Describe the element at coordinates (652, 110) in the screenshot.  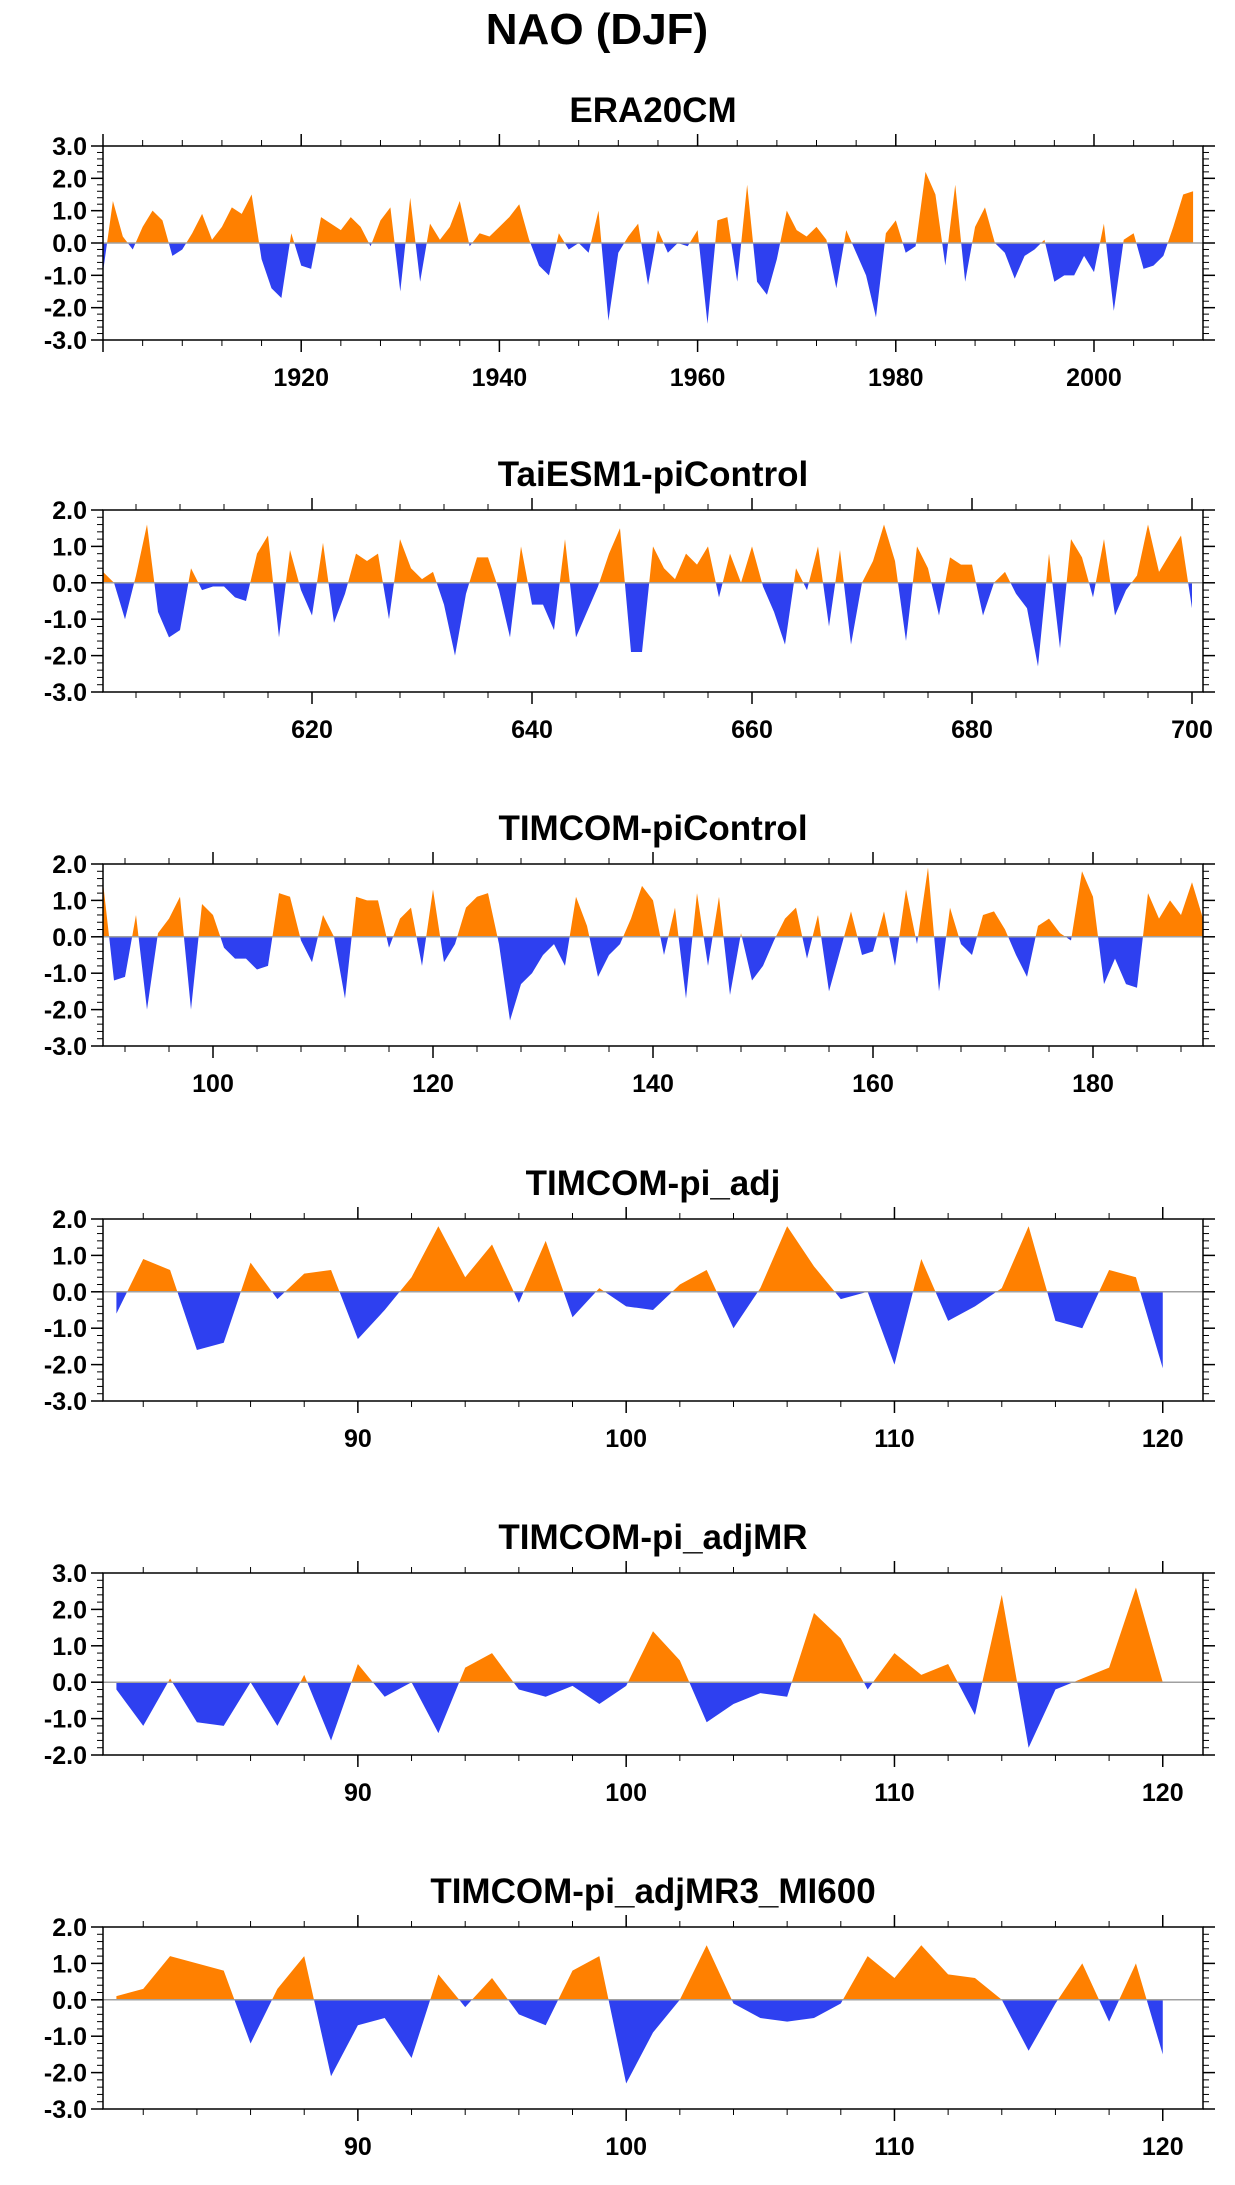
I see `panel-title: ERA20CM` at that location.